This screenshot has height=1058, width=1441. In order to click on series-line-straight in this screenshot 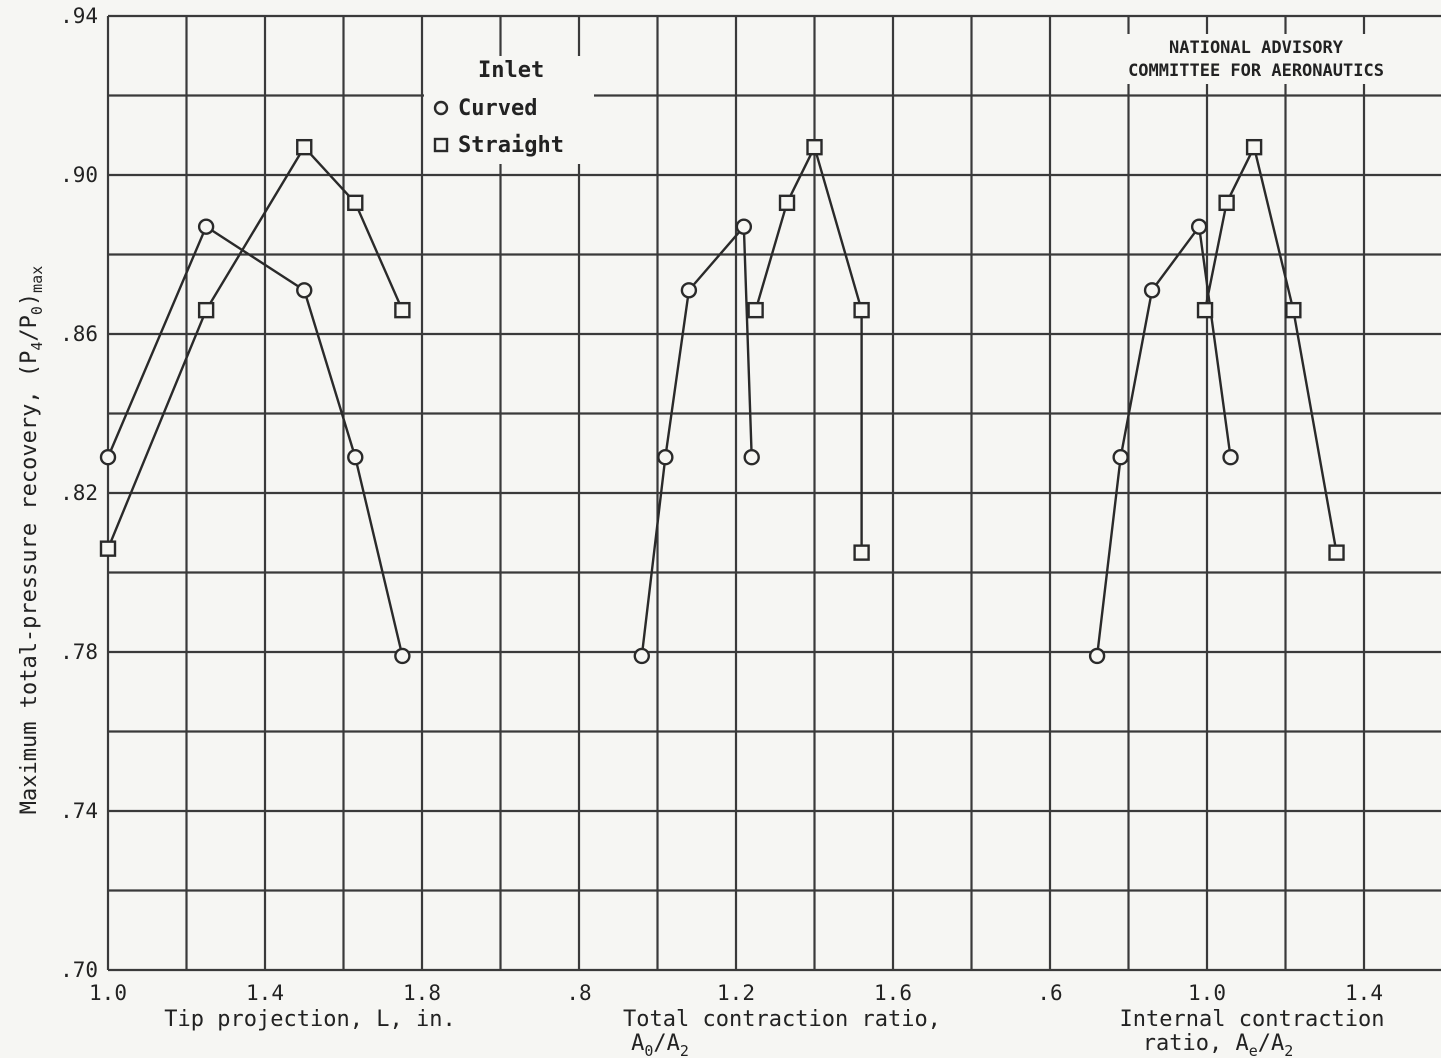, I will do `click(808, 349)`.